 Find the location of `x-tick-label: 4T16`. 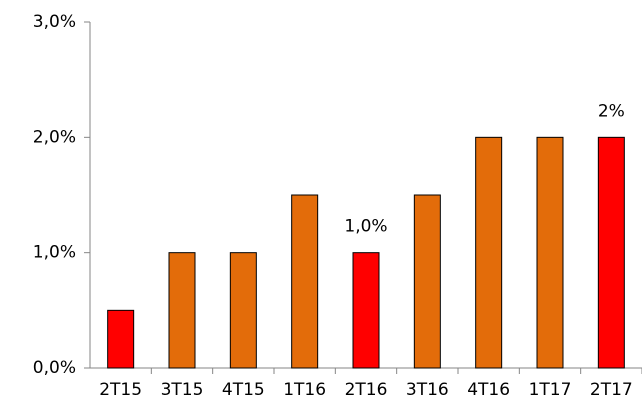

x-tick-label: 4T16 is located at coordinates (488, 390).